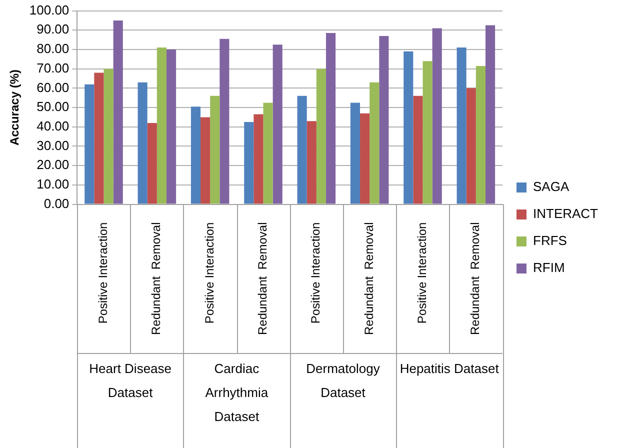 This screenshot has width=618, height=448. What do you see at coordinates (551, 186) in the screenshot?
I see `legend-label: SAGA` at bounding box center [551, 186].